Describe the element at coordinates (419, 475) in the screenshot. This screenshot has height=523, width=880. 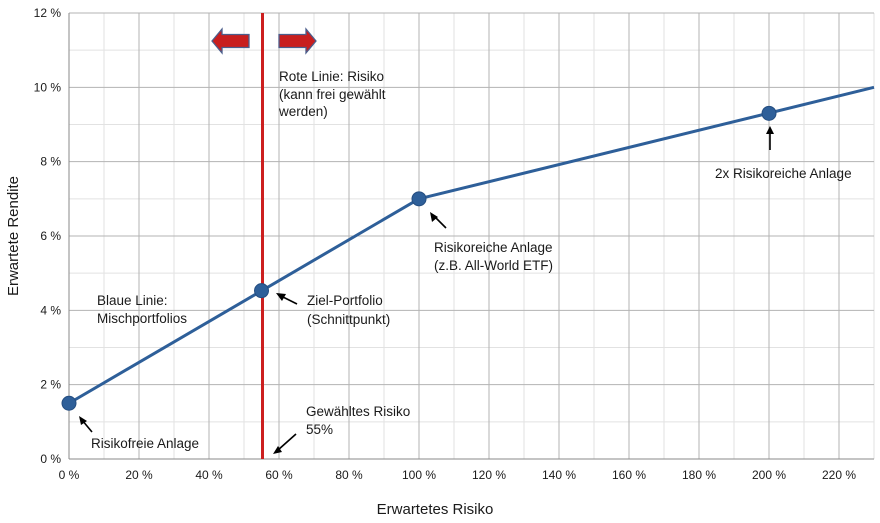
I see `x-tick-label: 100 %` at that location.